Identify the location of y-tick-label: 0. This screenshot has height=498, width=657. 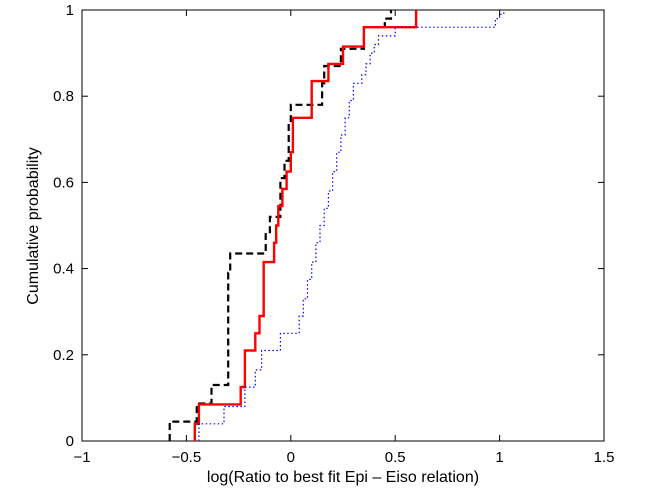
(70, 441).